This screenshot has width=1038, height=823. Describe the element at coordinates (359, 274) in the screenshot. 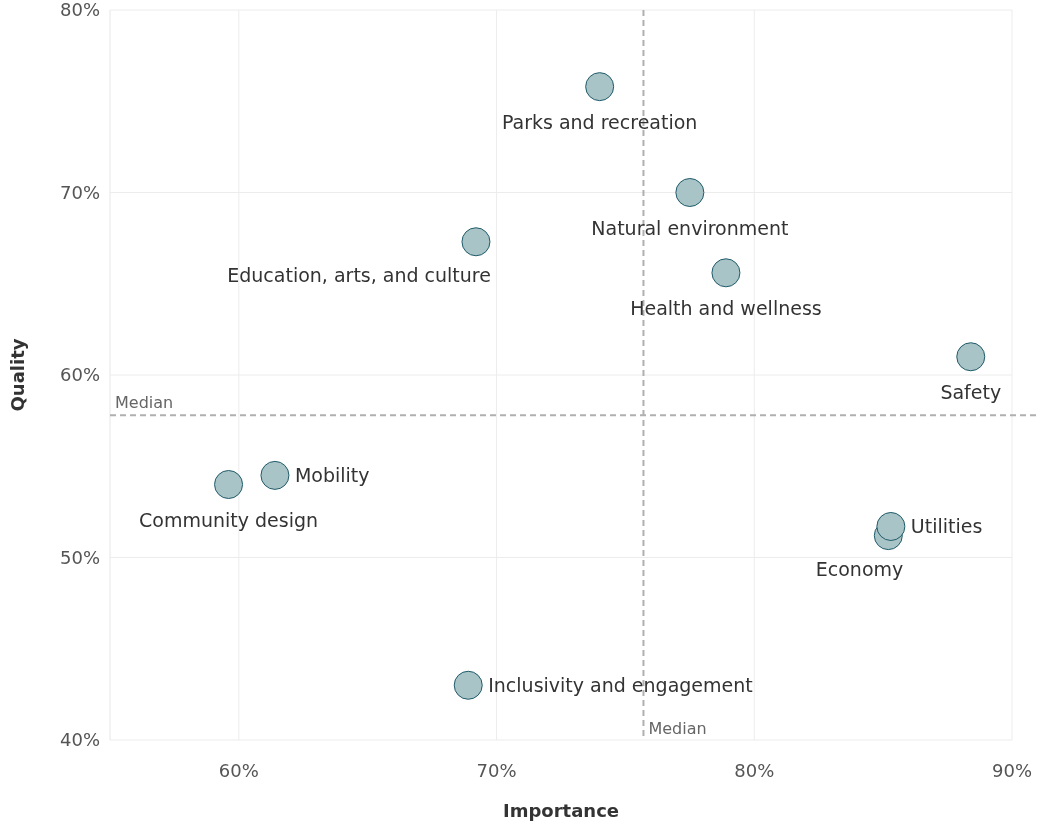

I see `annotation: Education, arts, and culture` at that location.